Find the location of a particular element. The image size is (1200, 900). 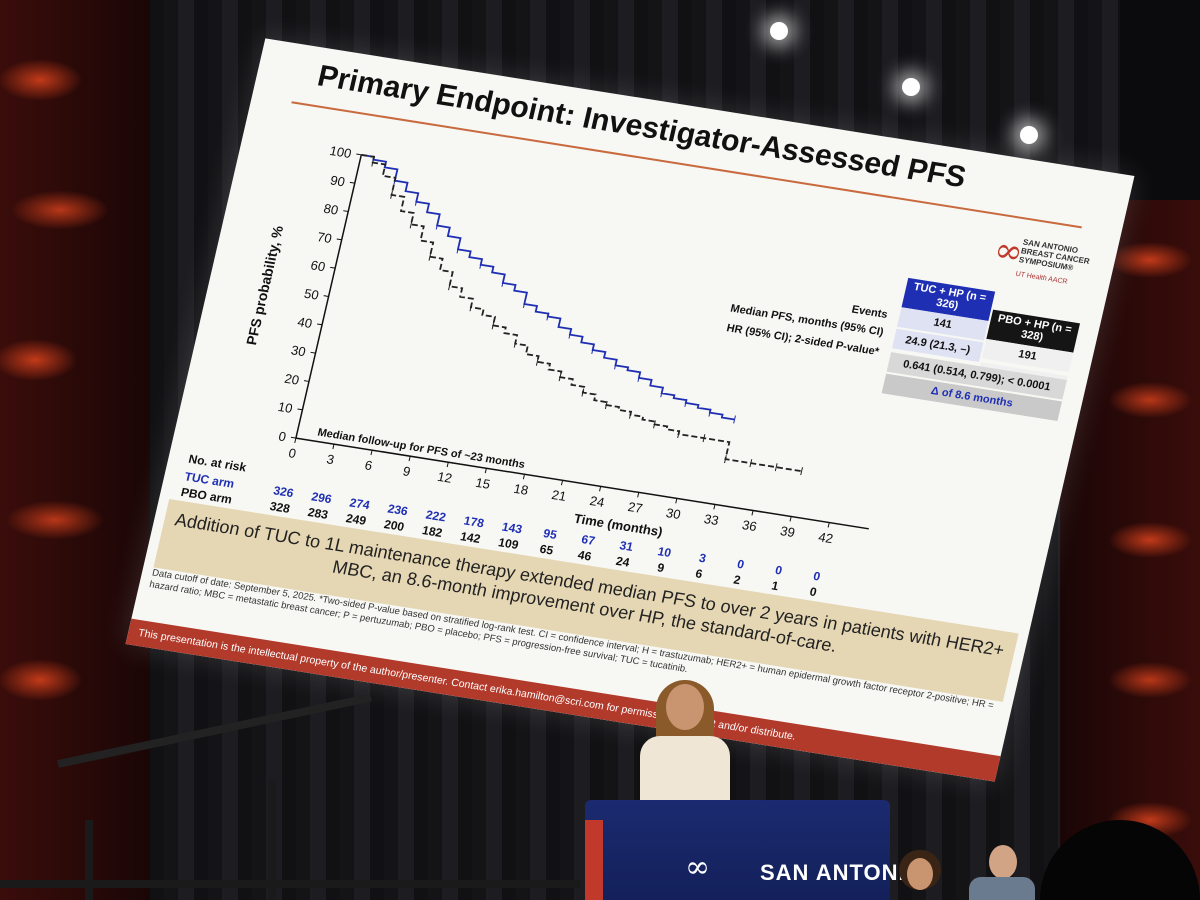

podium-stripe is located at coordinates (594, 860).